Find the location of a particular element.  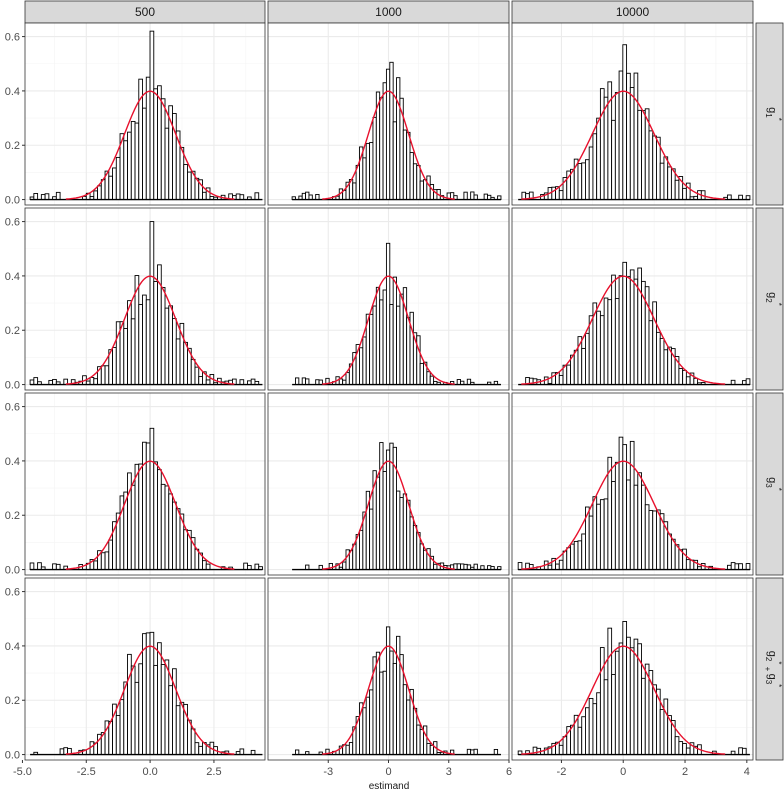

y-tick-label: 0.2 is located at coordinates (12, 701).